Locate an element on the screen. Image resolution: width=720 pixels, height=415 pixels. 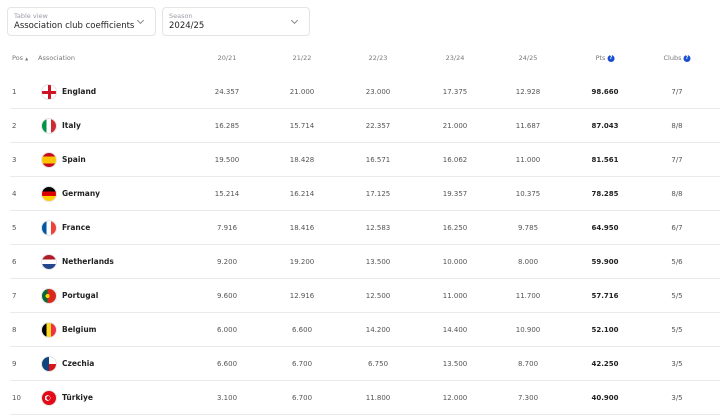
header-association: Association is located at coordinates (57, 58).